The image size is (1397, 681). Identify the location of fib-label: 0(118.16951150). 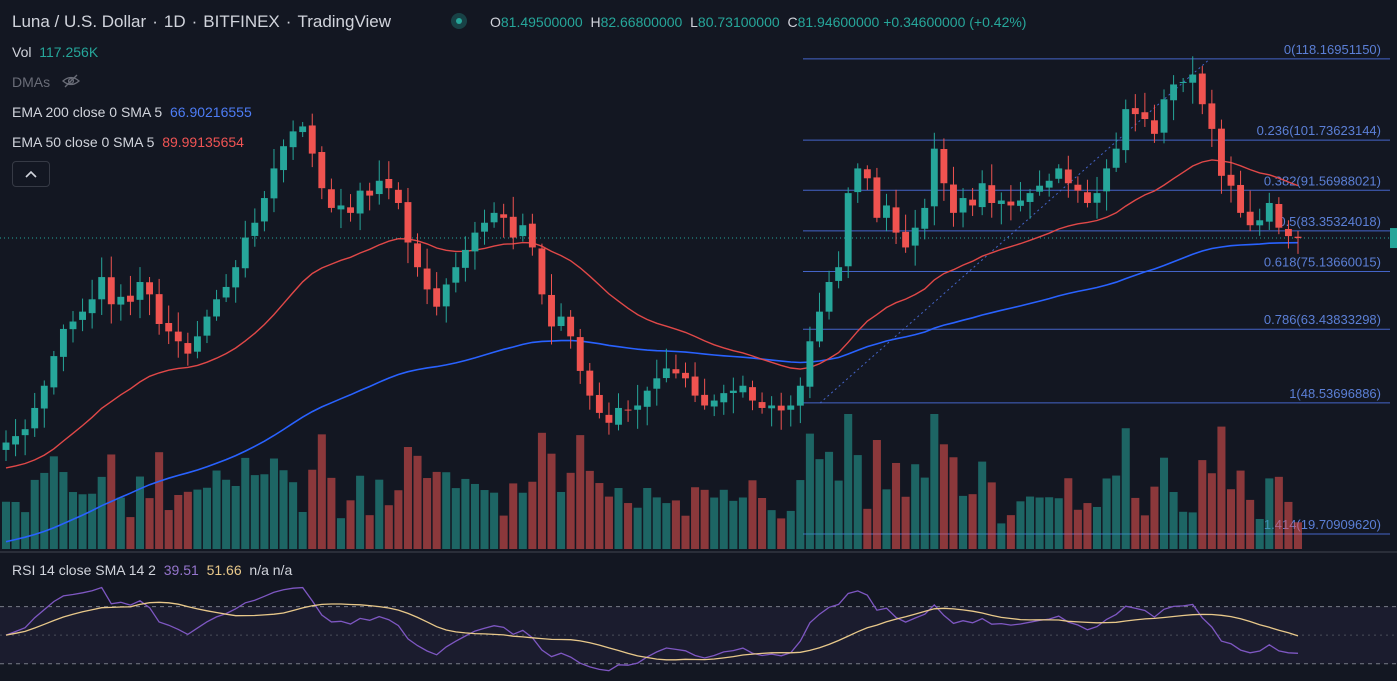
(1332, 49).